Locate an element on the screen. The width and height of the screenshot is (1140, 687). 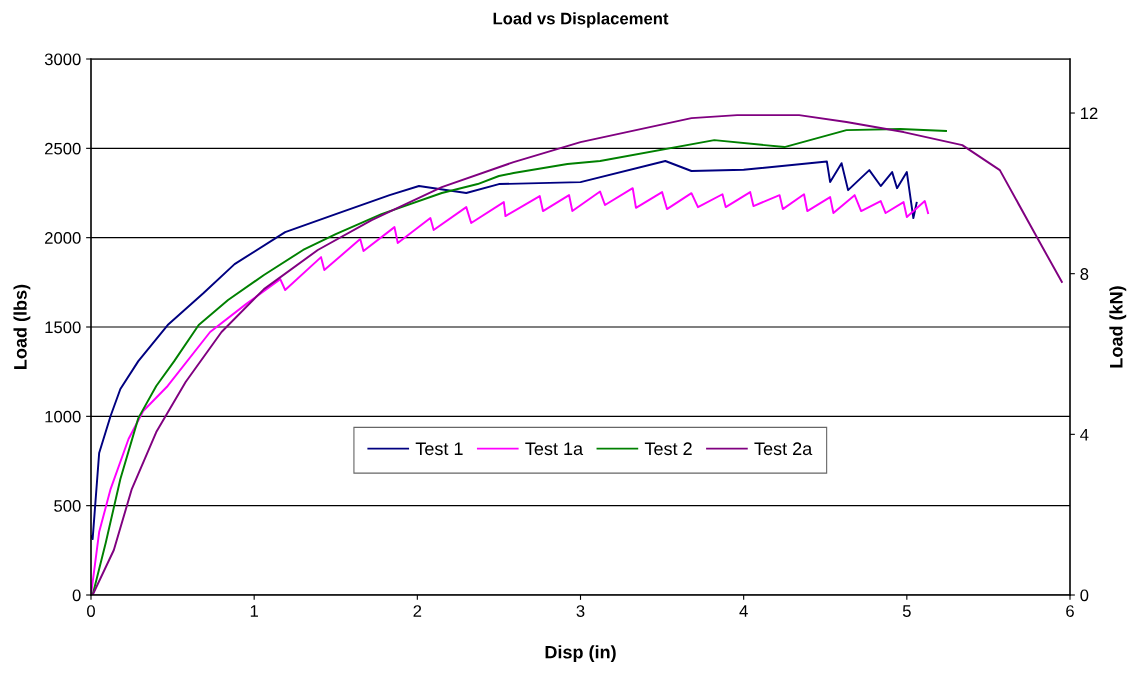
y-tick-label: 2500 is located at coordinates (63, 148).